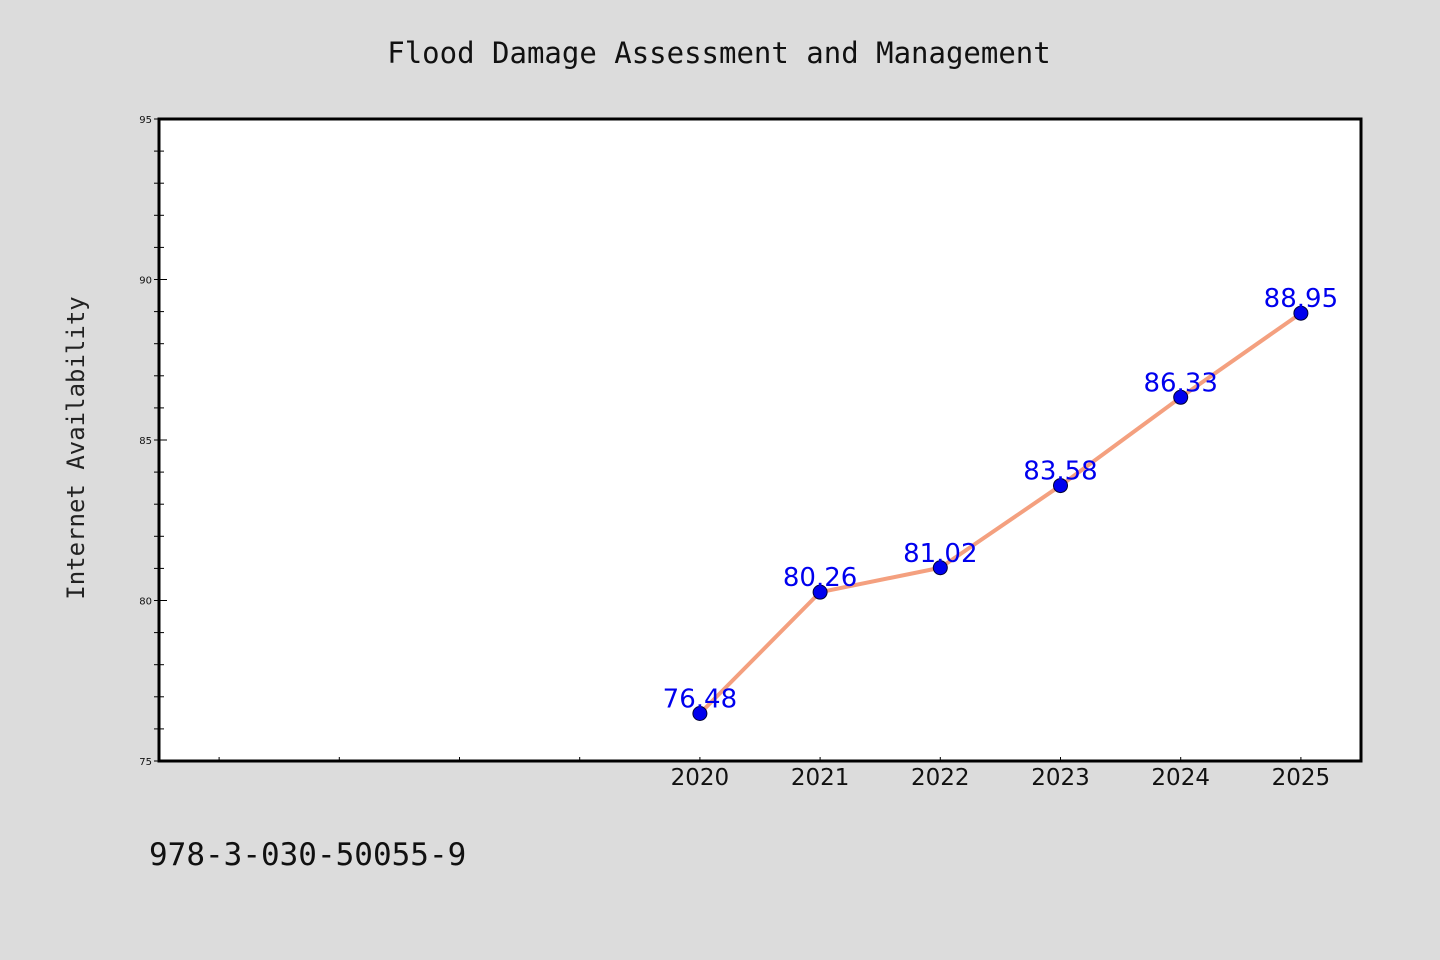  Describe the element at coordinates (1301, 299) in the screenshot. I see `data-label: 88.95` at that location.